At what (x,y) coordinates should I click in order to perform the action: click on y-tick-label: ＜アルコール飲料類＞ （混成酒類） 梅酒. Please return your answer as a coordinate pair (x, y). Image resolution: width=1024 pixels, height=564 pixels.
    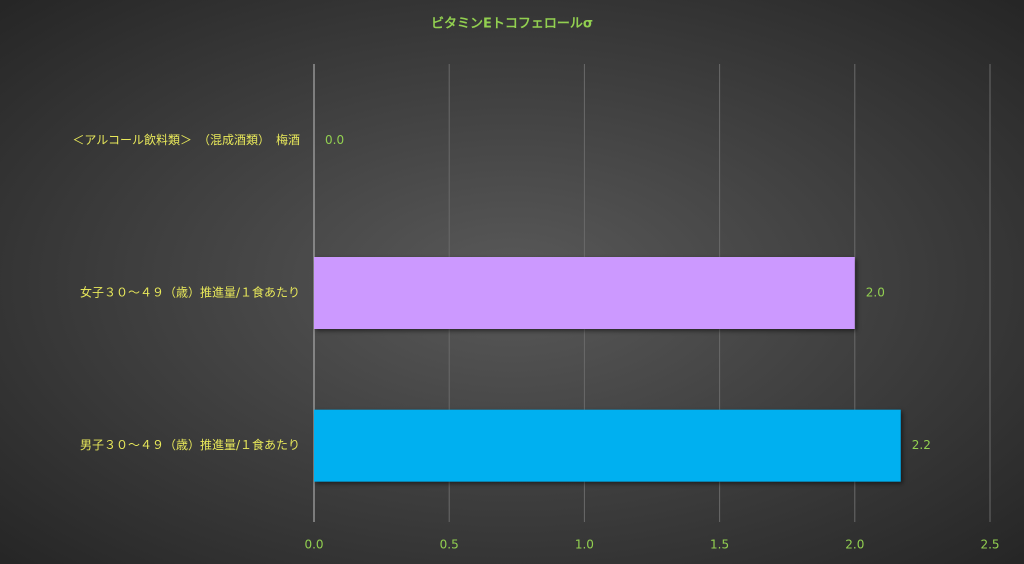
    Looking at the image, I should click on (186, 139).